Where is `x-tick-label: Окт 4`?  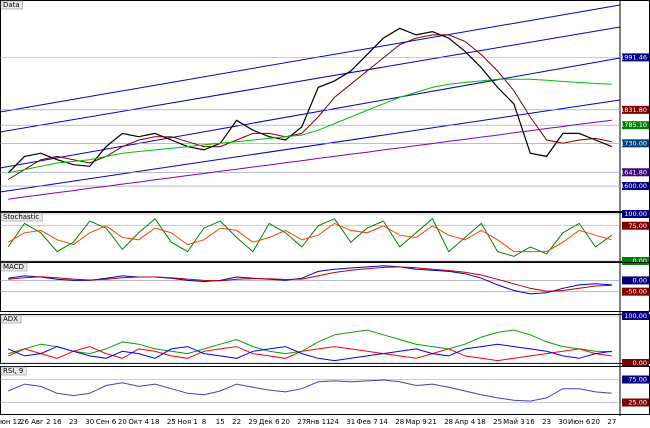
x-tick-label: Окт 4 is located at coordinates (138, 422).